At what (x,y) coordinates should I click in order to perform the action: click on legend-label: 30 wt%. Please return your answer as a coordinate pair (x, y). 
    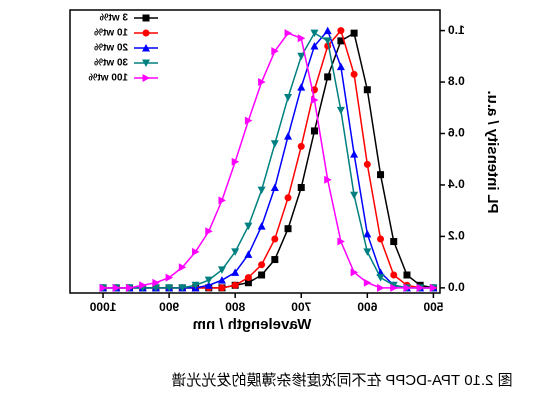
    Looking at the image, I should click on (111, 63).